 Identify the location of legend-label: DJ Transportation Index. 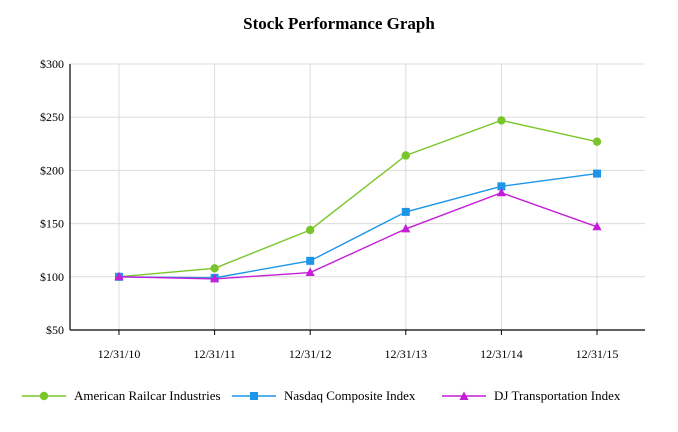
(557, 395).